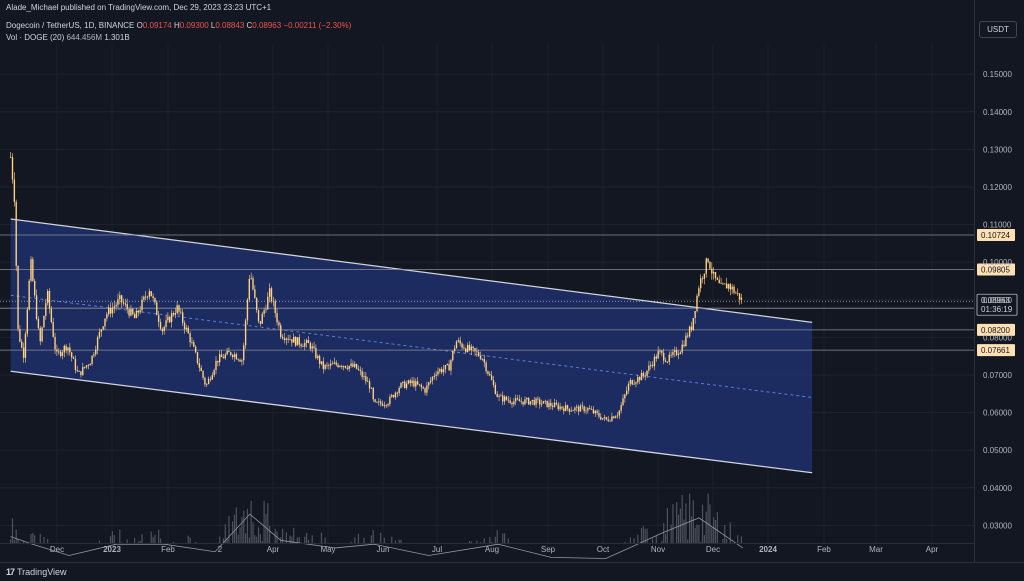 This screenshot has height=581, width=1024. I want to click on volume-legend: Vol · DOGE (20) 644.456M 1.301B, so click(68, 37).